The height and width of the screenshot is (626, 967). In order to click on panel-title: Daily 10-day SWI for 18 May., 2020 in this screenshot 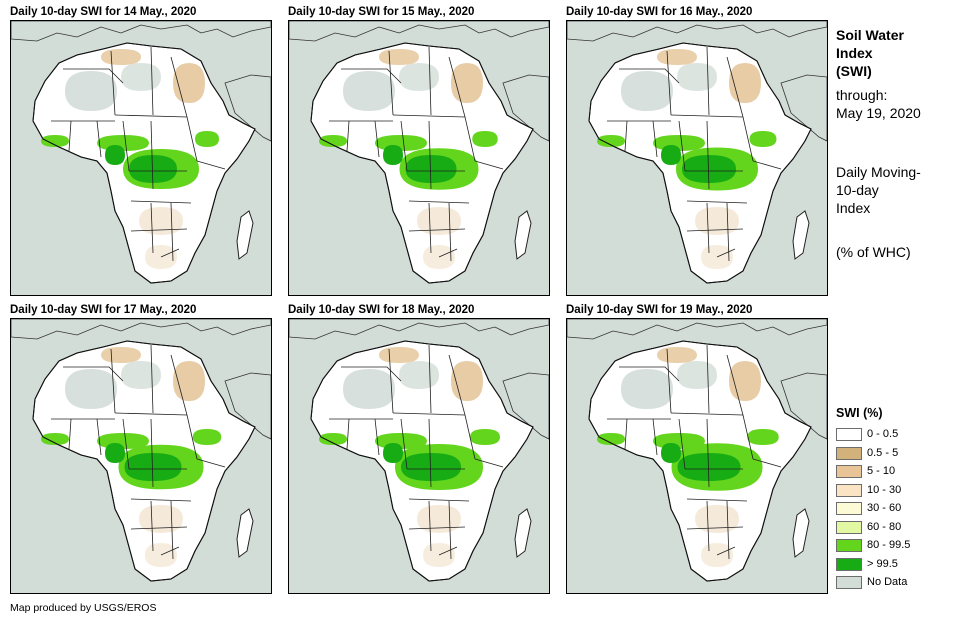, I will do `click(381, 310)`.